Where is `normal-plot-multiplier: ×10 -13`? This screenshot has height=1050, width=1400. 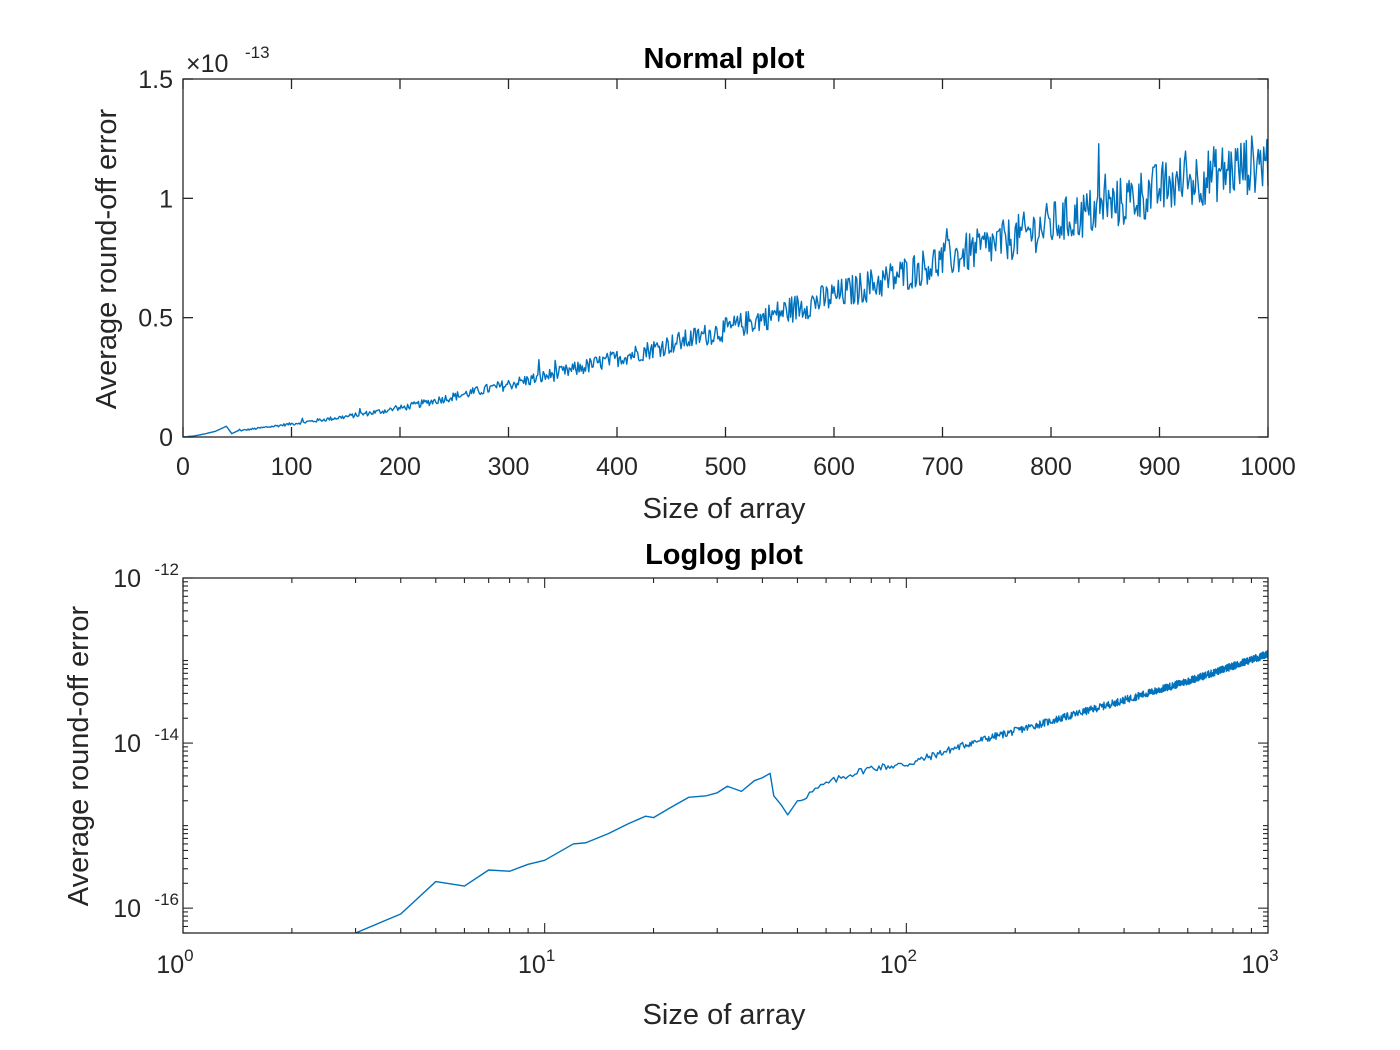 normal-plot-multiplier: ×10 -13 is located at coordinates (228, 60).